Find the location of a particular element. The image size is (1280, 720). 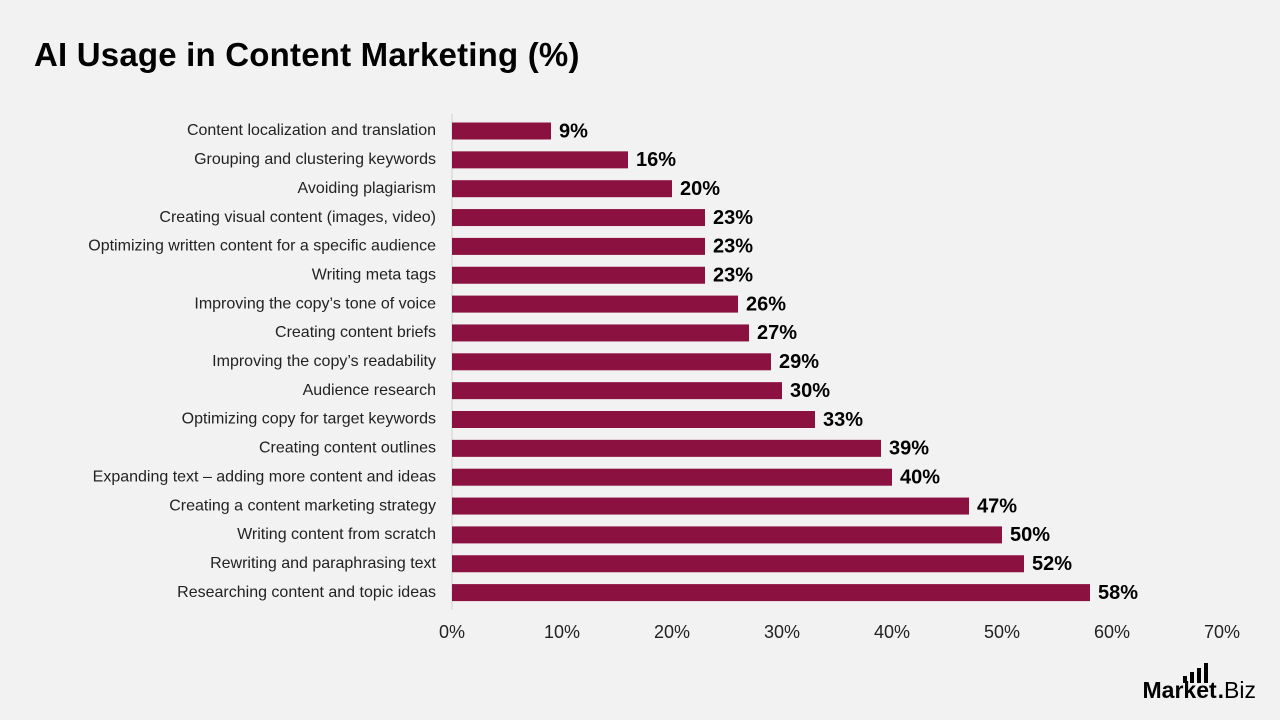

category-label: Rewriting and paraphrasing text is located at coordinates (323, 563).